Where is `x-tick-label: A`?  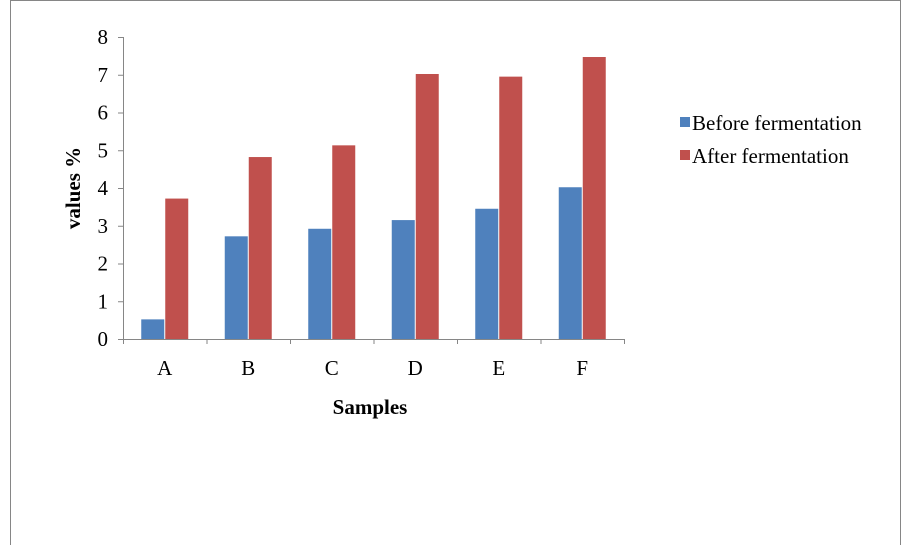 x-tick-label: A is located at coordinates (165, 368).